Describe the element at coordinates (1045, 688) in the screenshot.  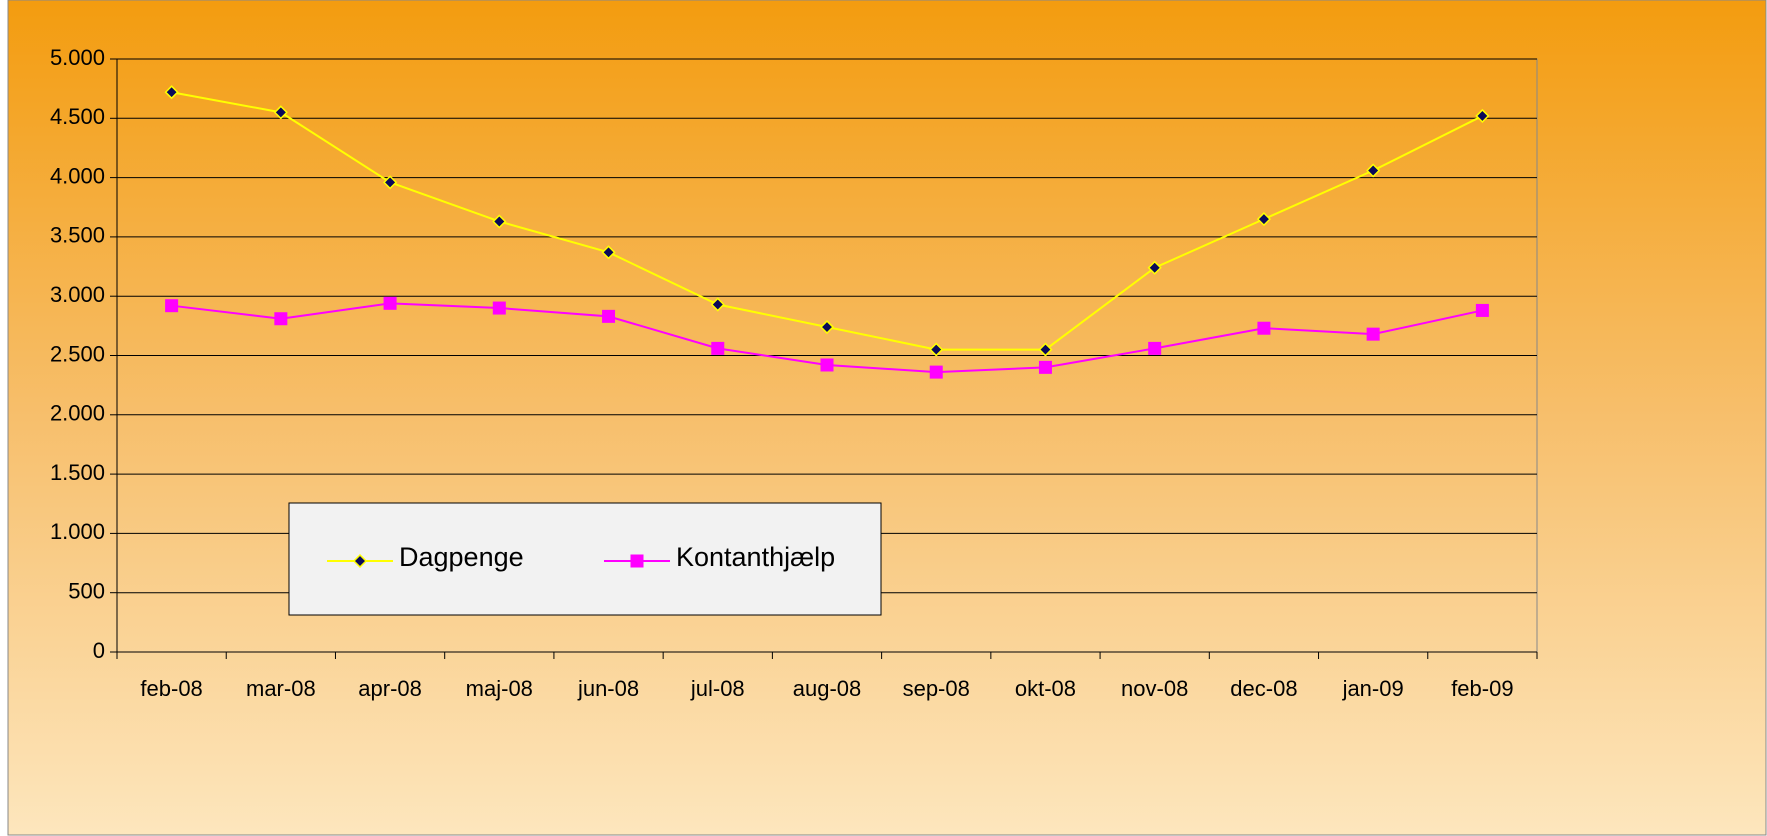
I see `x-tick-label: okt-08` at that location.